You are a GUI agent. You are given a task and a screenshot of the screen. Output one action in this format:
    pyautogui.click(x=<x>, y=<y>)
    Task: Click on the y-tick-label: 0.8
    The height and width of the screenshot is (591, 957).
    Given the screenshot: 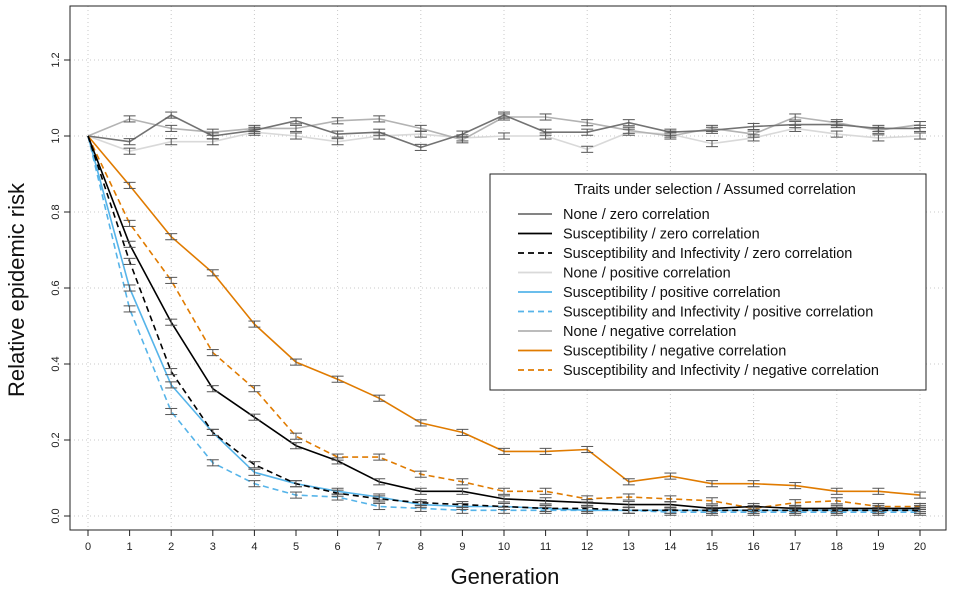 What is the action you would take?
    pyautogui.click(x=56, y=211)
    